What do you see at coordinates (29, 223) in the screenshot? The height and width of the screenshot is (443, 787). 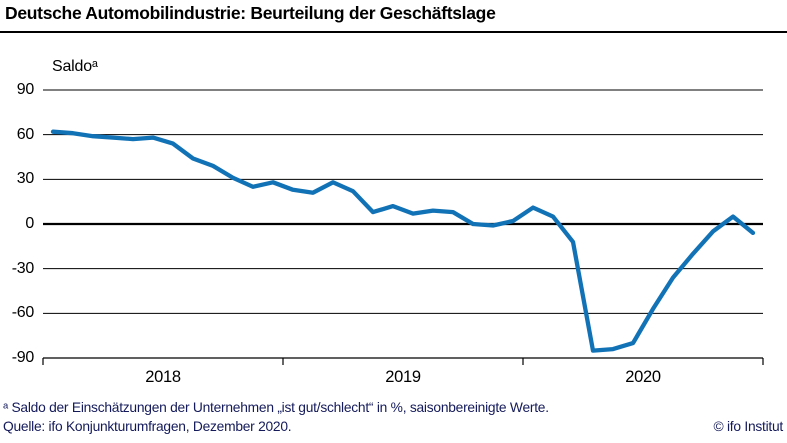 I see `y-tick-label: 0` at bounding box center [29, 223].